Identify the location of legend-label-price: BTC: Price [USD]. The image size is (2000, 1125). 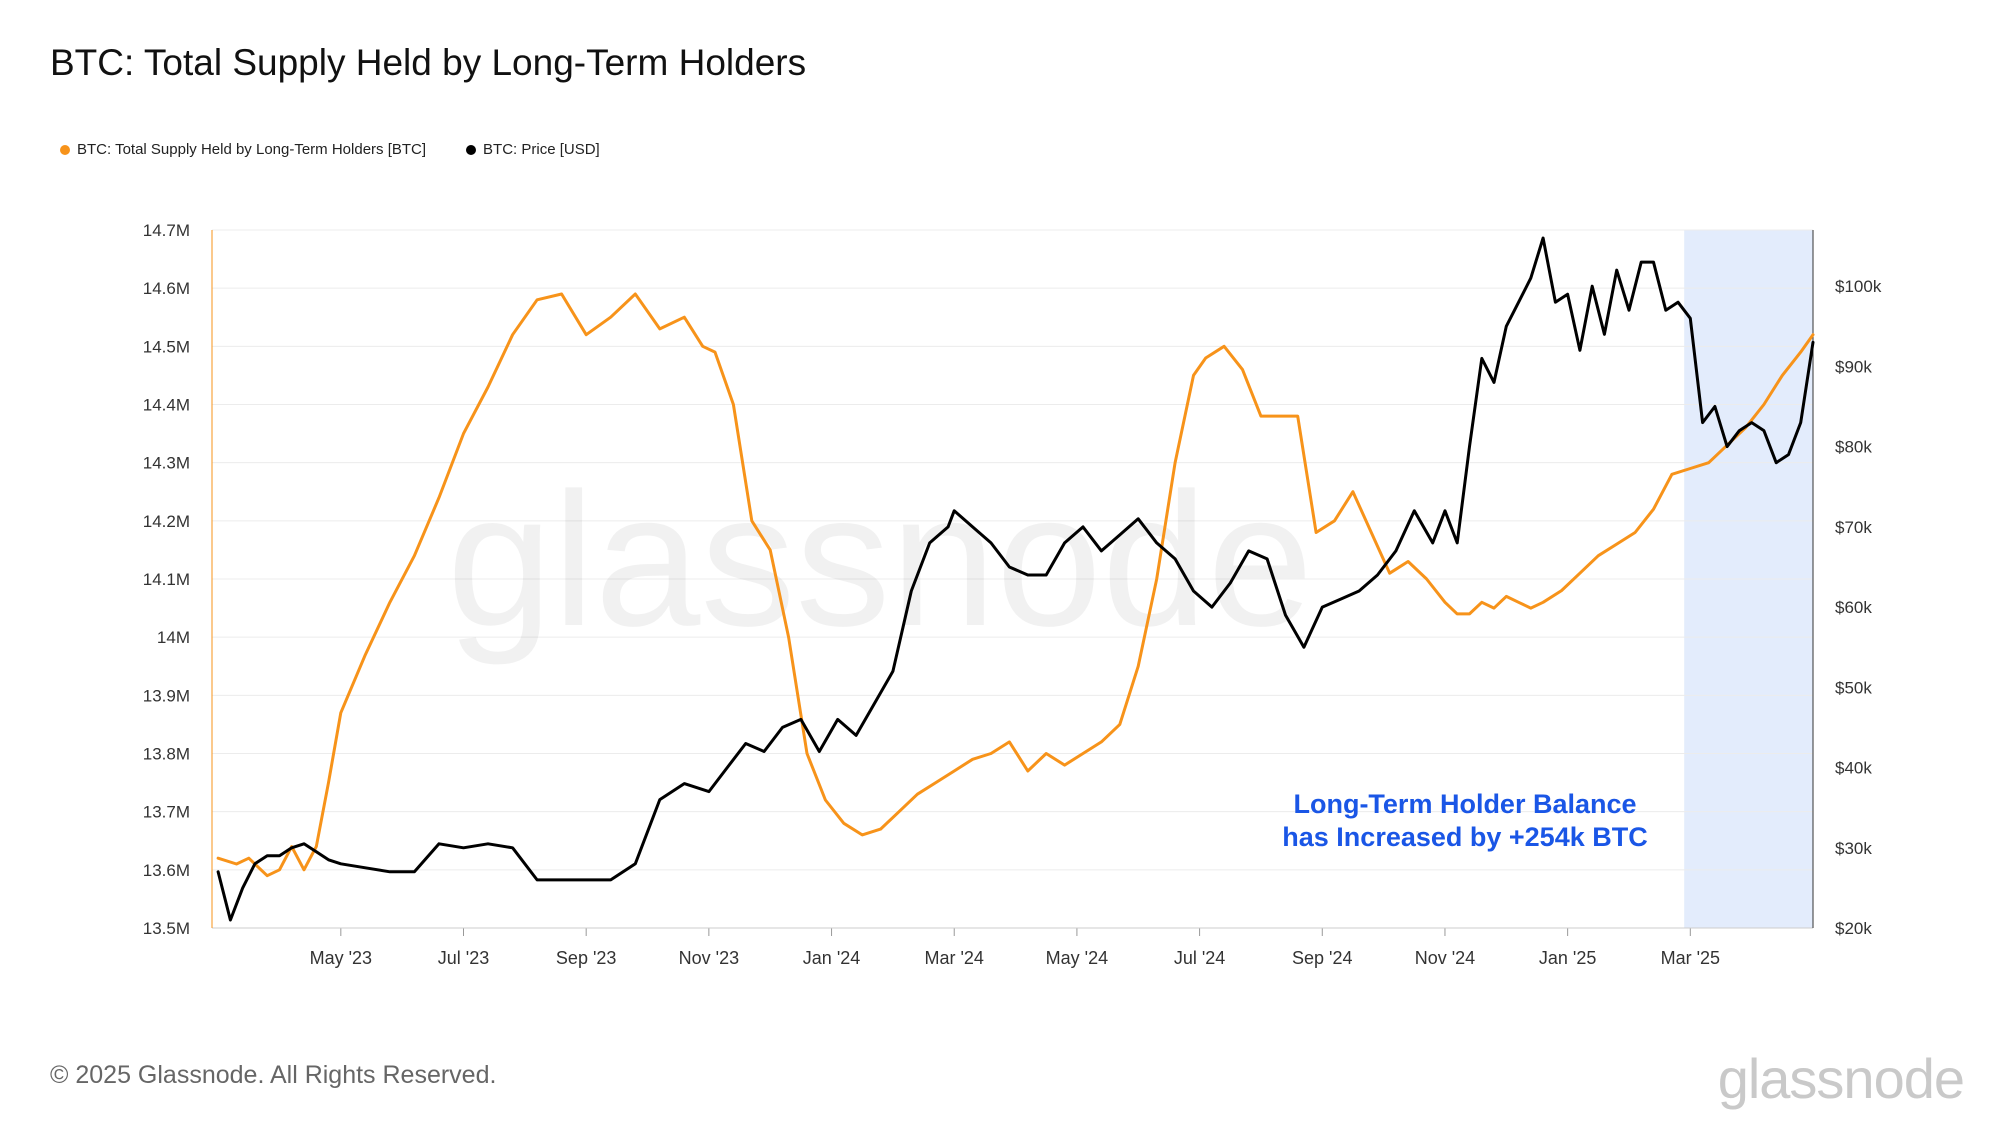
(541, 149).